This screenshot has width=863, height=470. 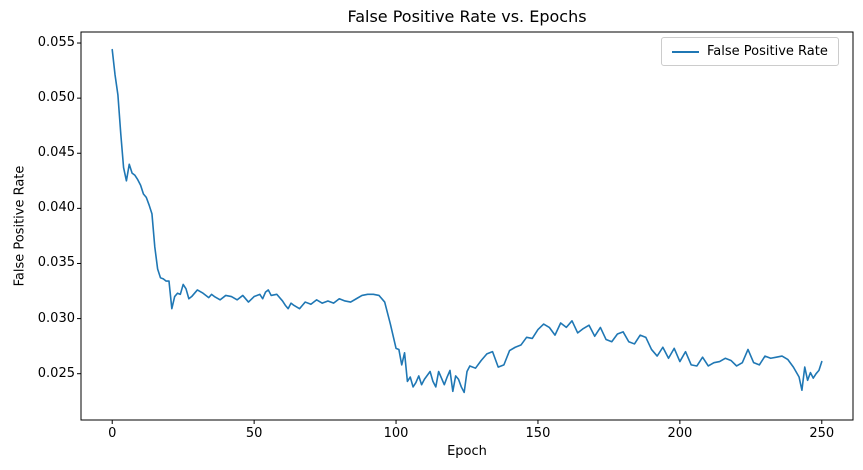 What do you see at coordinates (467, 16) in the screenshot?
I see `chart-title: False Positive Rate vs. Epochs` at bounding box center [467, 16].